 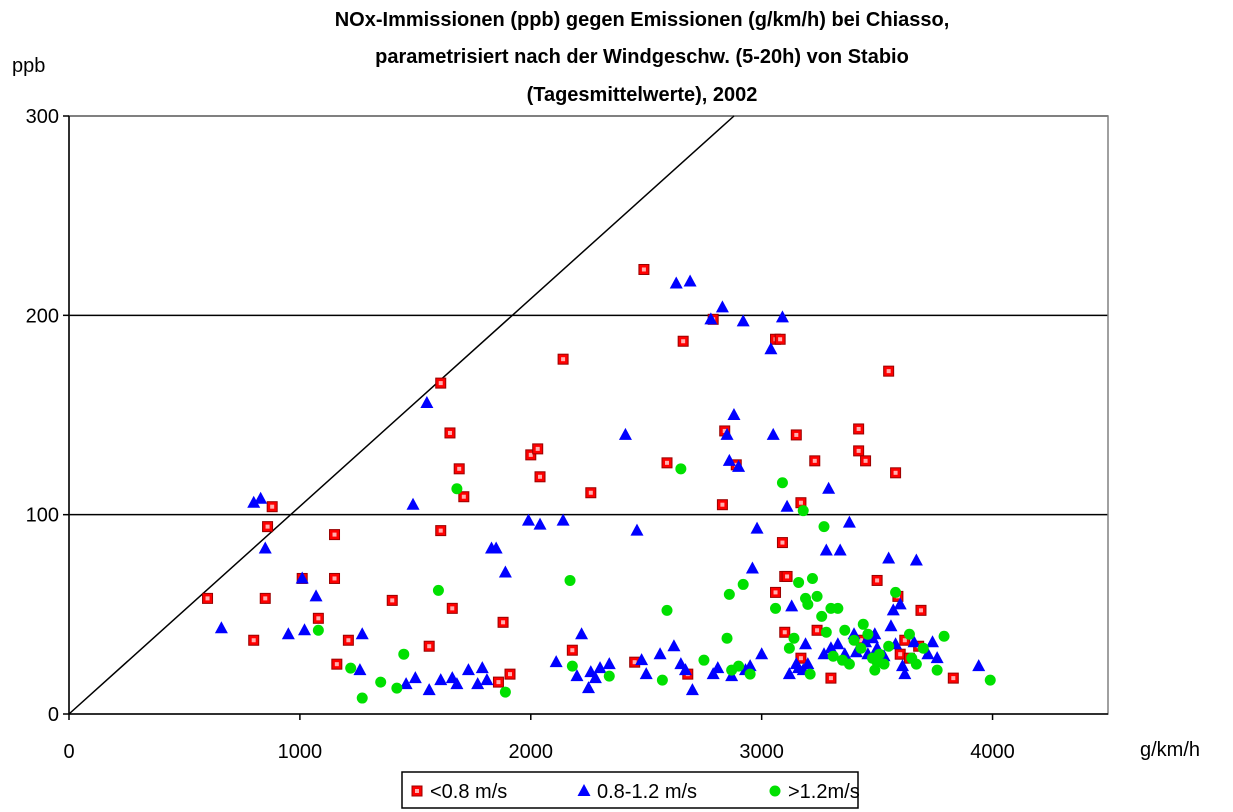 I want to click on x-tick-label-3: 3000, so click(x=761, y=752).